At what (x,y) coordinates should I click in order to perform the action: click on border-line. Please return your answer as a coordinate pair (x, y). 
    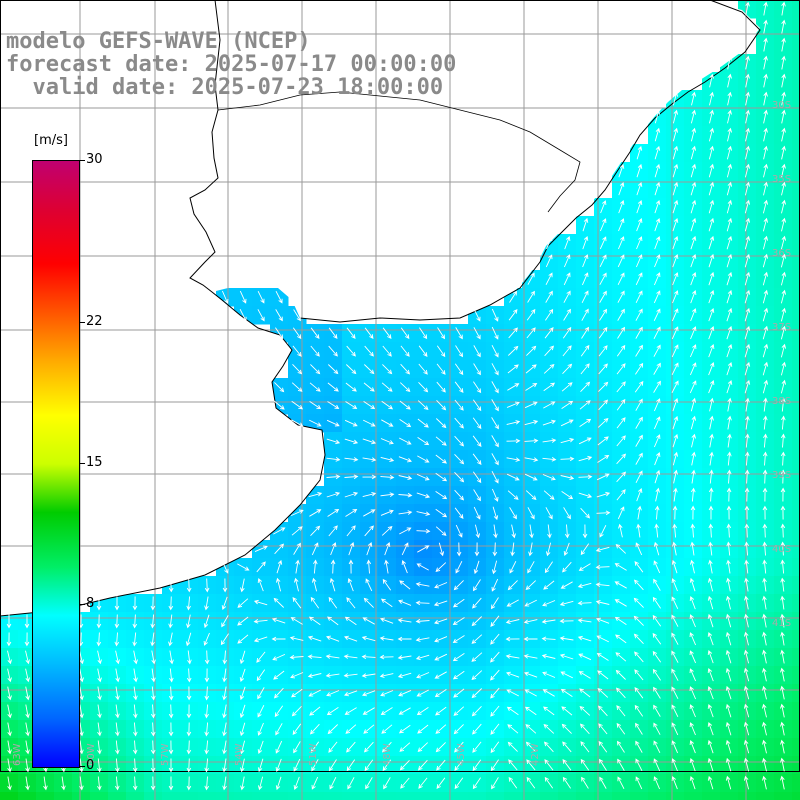
    Looking at the image, I should click on (399, 152).